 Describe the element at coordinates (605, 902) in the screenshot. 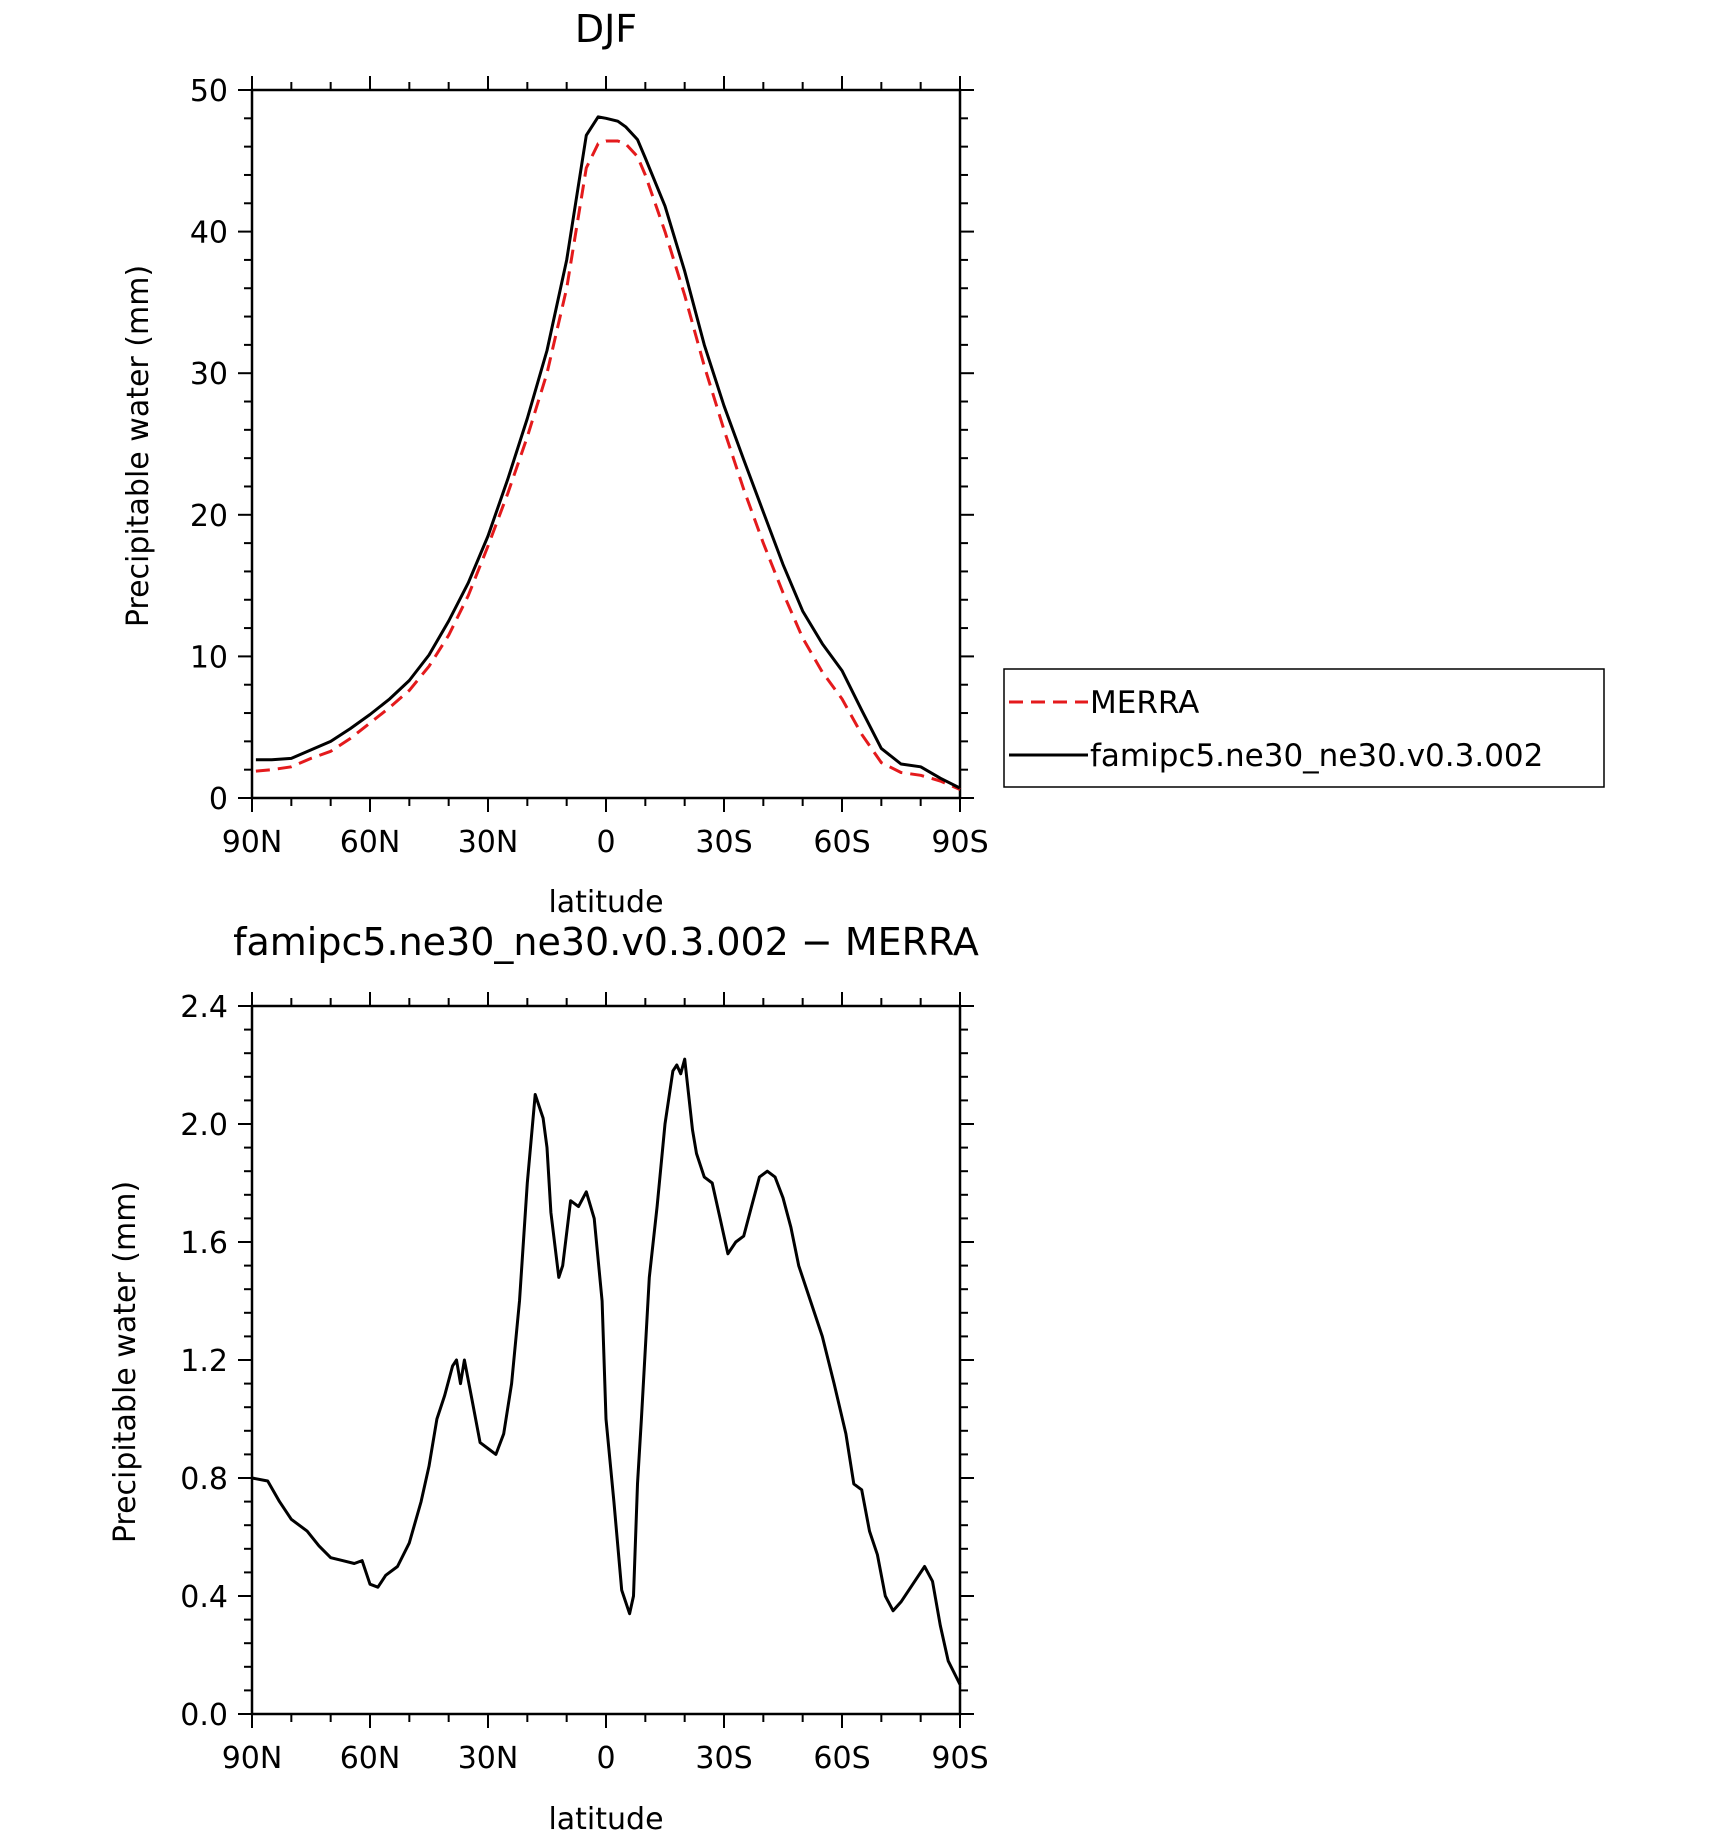

I see `top-chart-x-label: latitude` at that location.